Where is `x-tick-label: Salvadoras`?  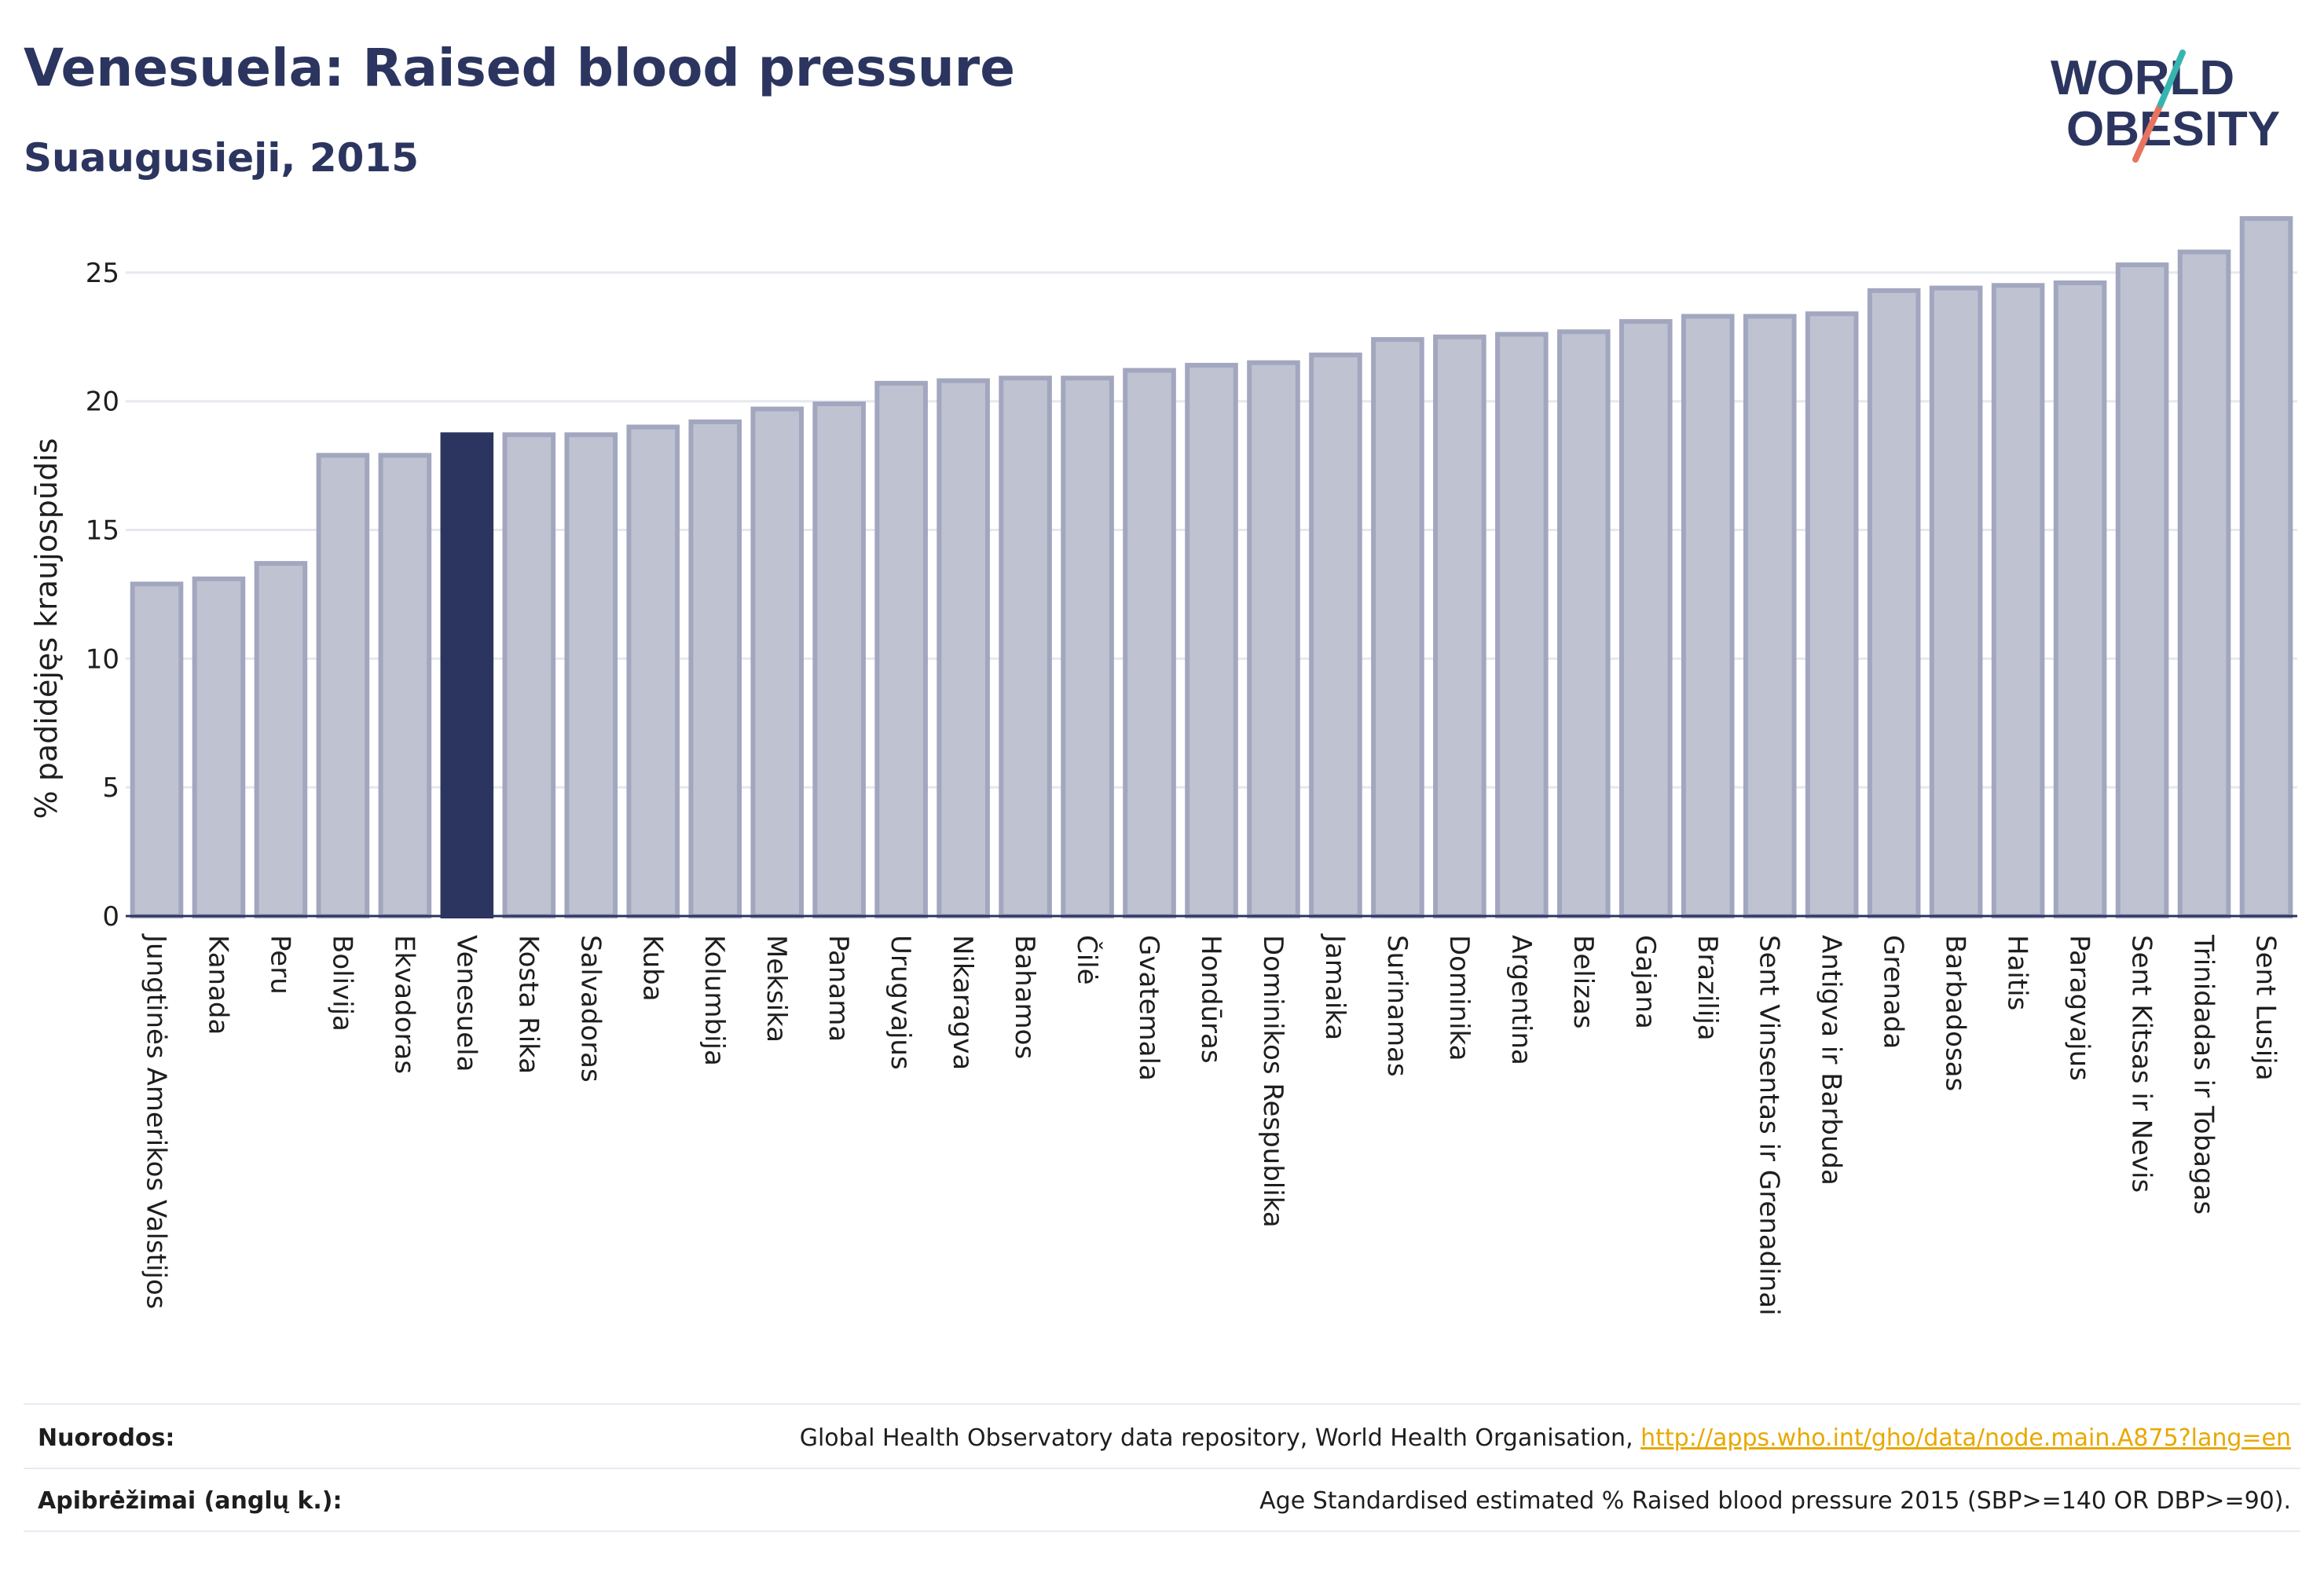 x-tick-label: Salvadoras is located at coordinates (590, 1009).